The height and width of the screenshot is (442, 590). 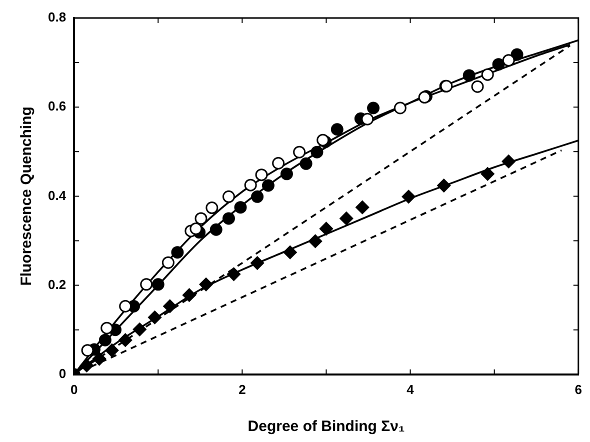 What do you see at coordinates (578, 389) in the screenshot?
I see `x-tick-label: 6` at bounding box center [578, 389].